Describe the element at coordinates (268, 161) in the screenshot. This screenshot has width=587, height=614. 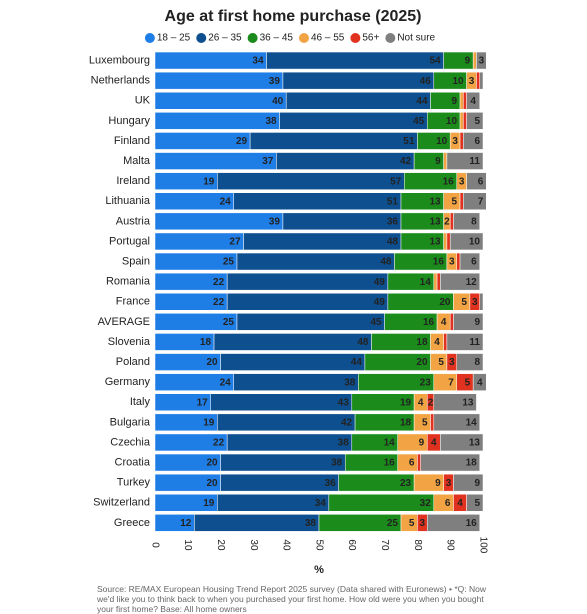
I see `data-label: 37` at that location.